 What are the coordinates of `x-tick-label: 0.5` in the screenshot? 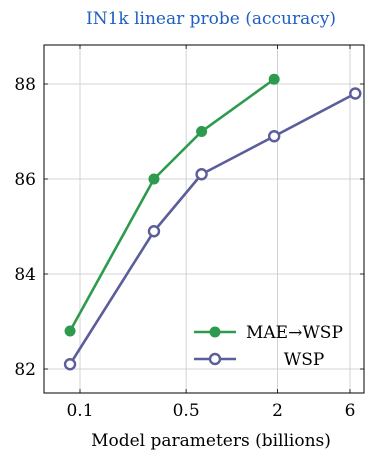 It's located at (186, 411).